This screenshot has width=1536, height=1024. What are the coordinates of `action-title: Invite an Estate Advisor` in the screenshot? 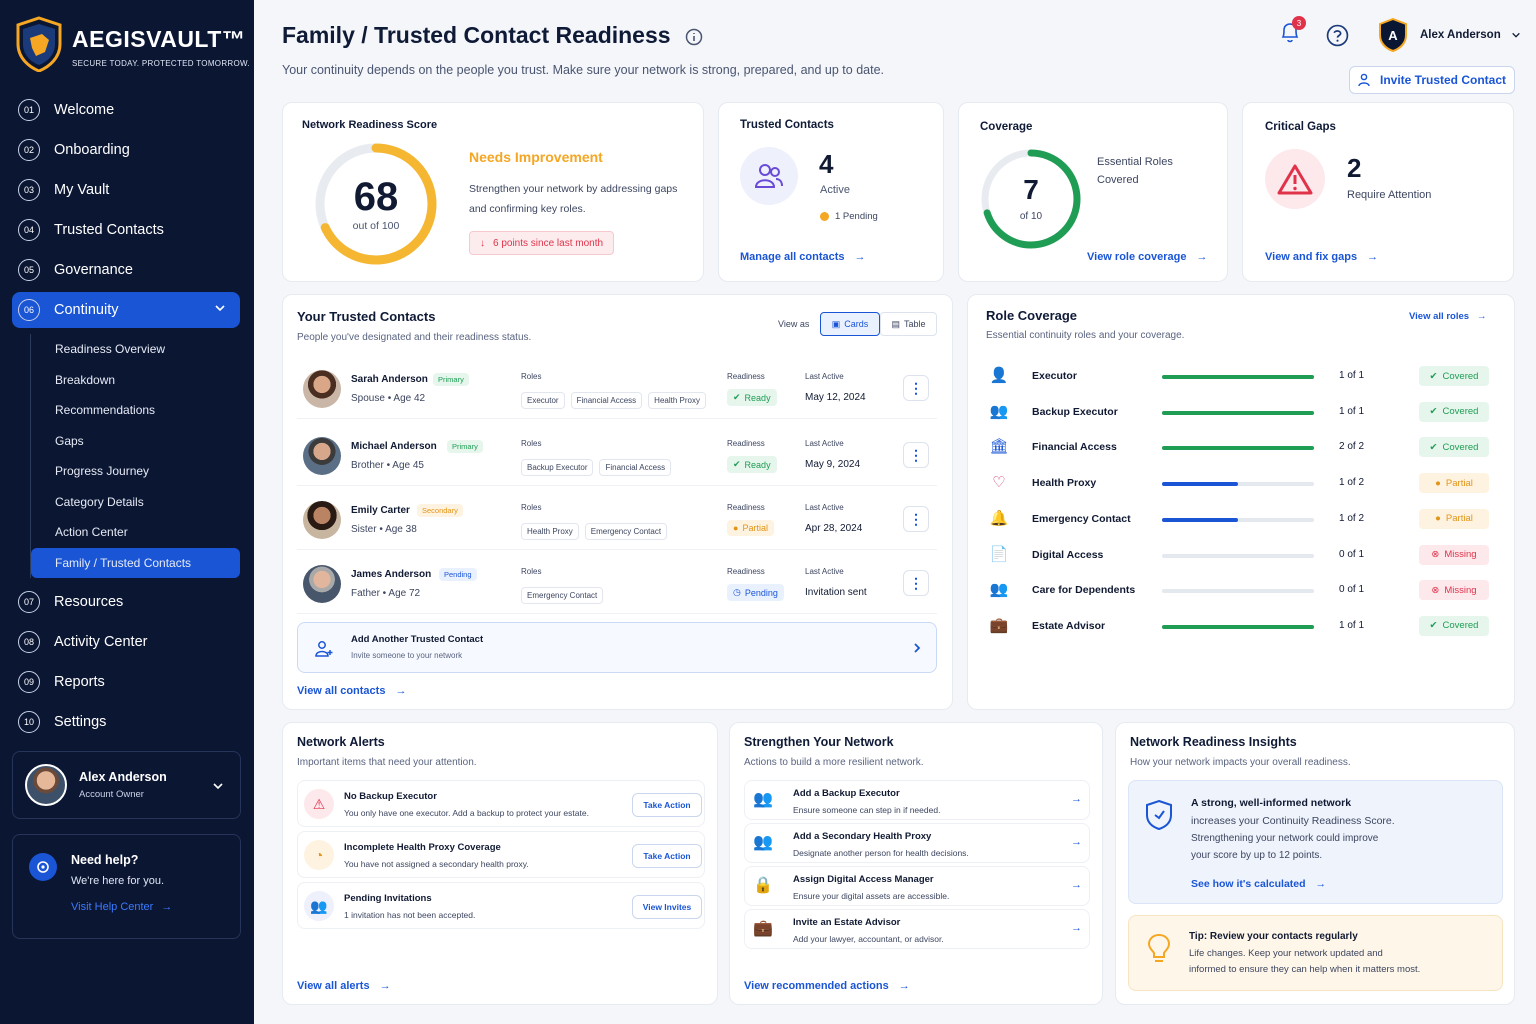 It's located at (847, 922).